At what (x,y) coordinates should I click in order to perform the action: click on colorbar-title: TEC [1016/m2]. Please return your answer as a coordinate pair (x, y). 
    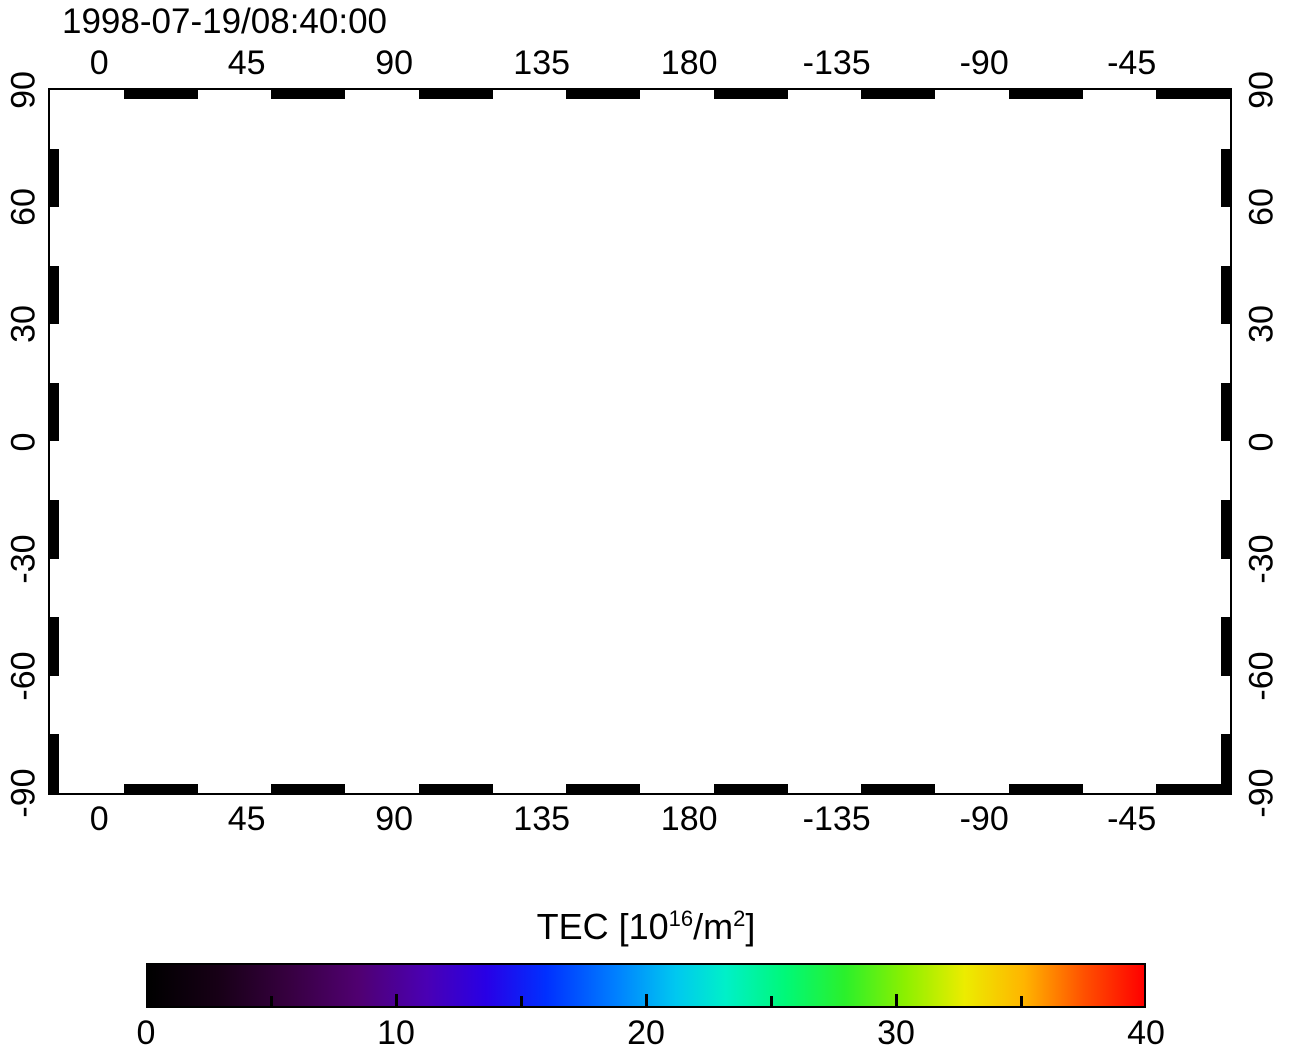
    Looking at the image, I should click on (646, 927).